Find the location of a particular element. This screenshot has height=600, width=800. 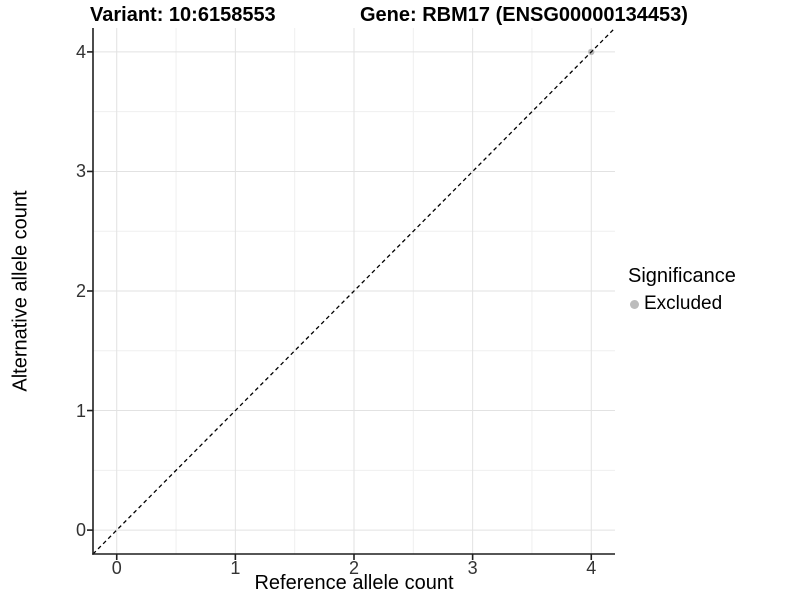

y-tick-label: 1 is located at coordinates (80, 410).